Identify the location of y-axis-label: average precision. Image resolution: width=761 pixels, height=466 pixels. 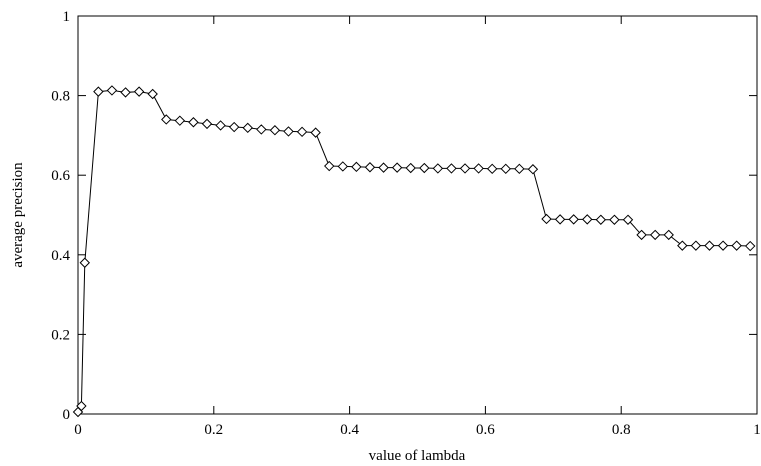
(18, 215).